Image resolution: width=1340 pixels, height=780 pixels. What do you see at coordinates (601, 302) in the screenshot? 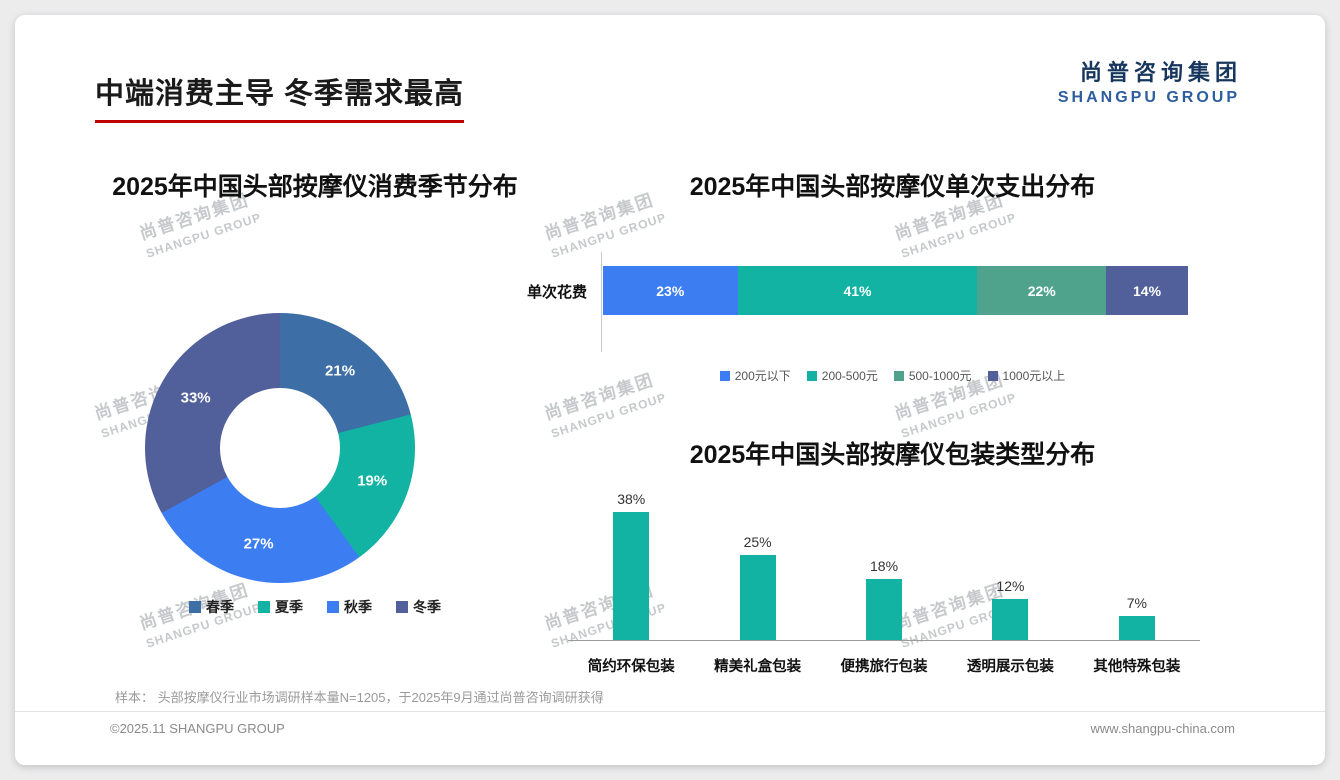
I see `stacked-axis-line` at bounding box center [601, 302].